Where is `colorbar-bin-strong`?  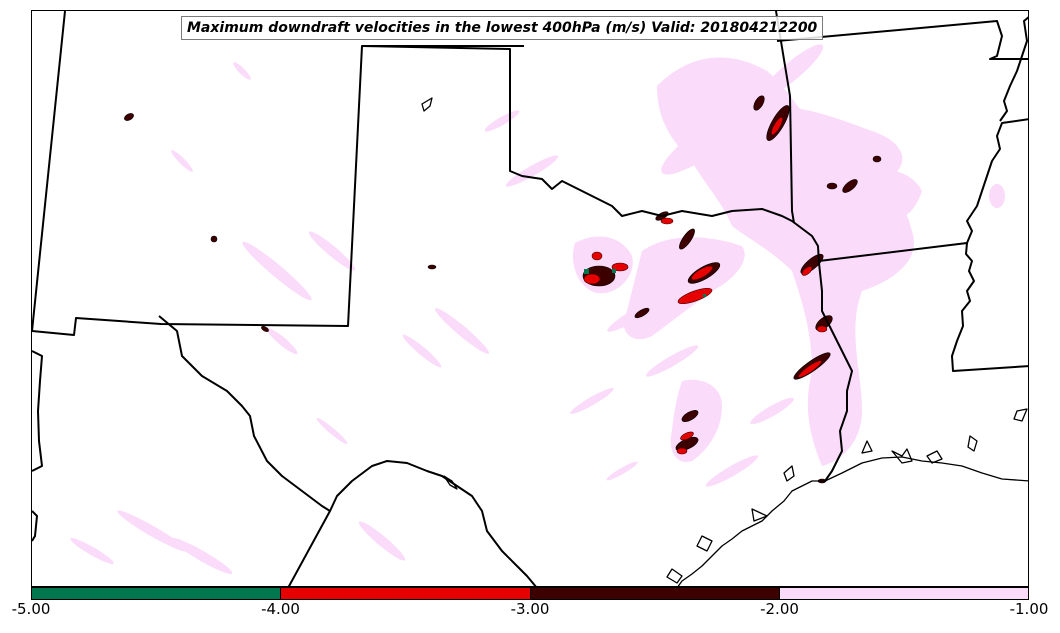 colorbar-bin-strong is located at coordinates (405, 593).